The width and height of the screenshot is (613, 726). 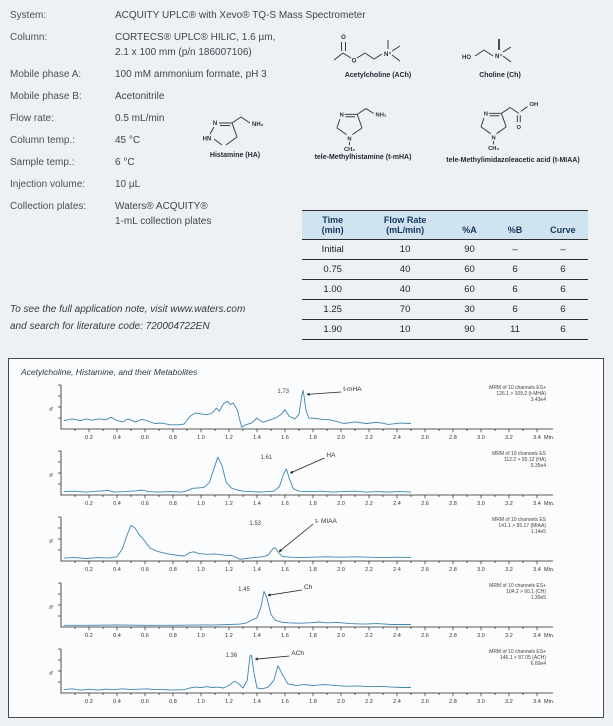 I want to click on gradient-header-cell: %B, so click(x=515, y=225).